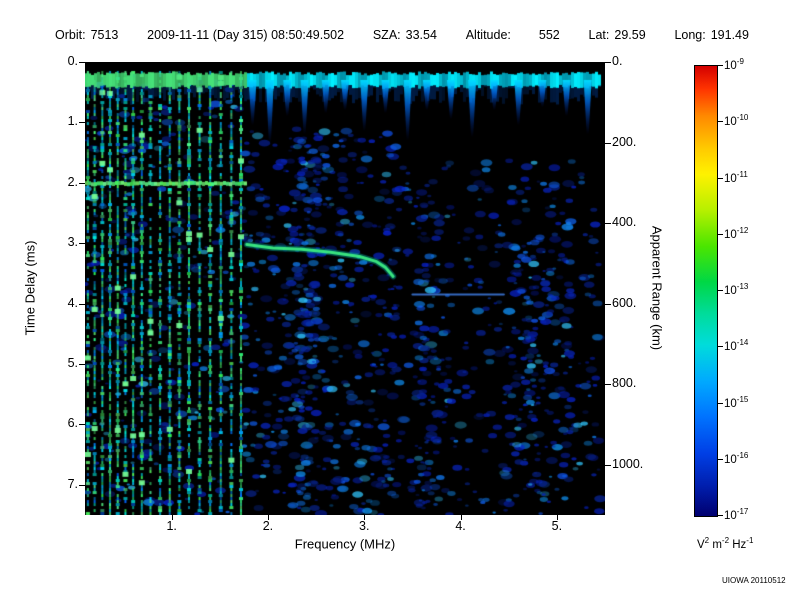 This screenshot has height=600, width=800. Describe the element at coordinates (30, 288) in the screenshot. I see `y-axis-left-title: Time Delay (ms)` at that location.